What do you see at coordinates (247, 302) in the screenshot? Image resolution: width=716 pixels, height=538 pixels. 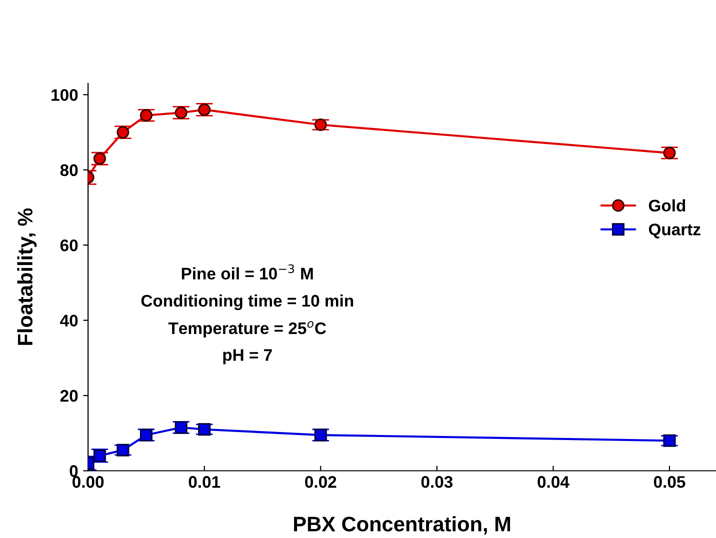 I see `annotation: Conditioning time = 10 min` at bounding box center [247, 302].